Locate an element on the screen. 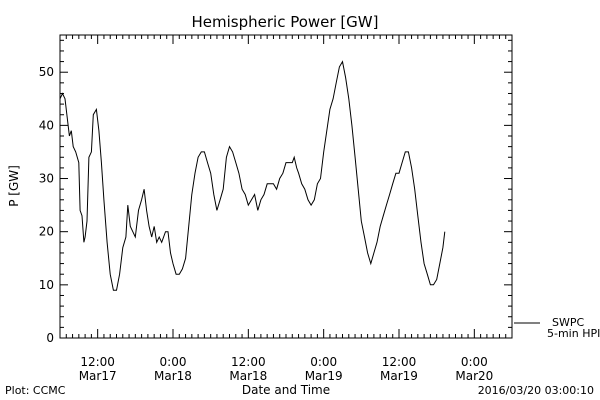  x-axis-label: Date and Time is located at coordinates (286, 390).